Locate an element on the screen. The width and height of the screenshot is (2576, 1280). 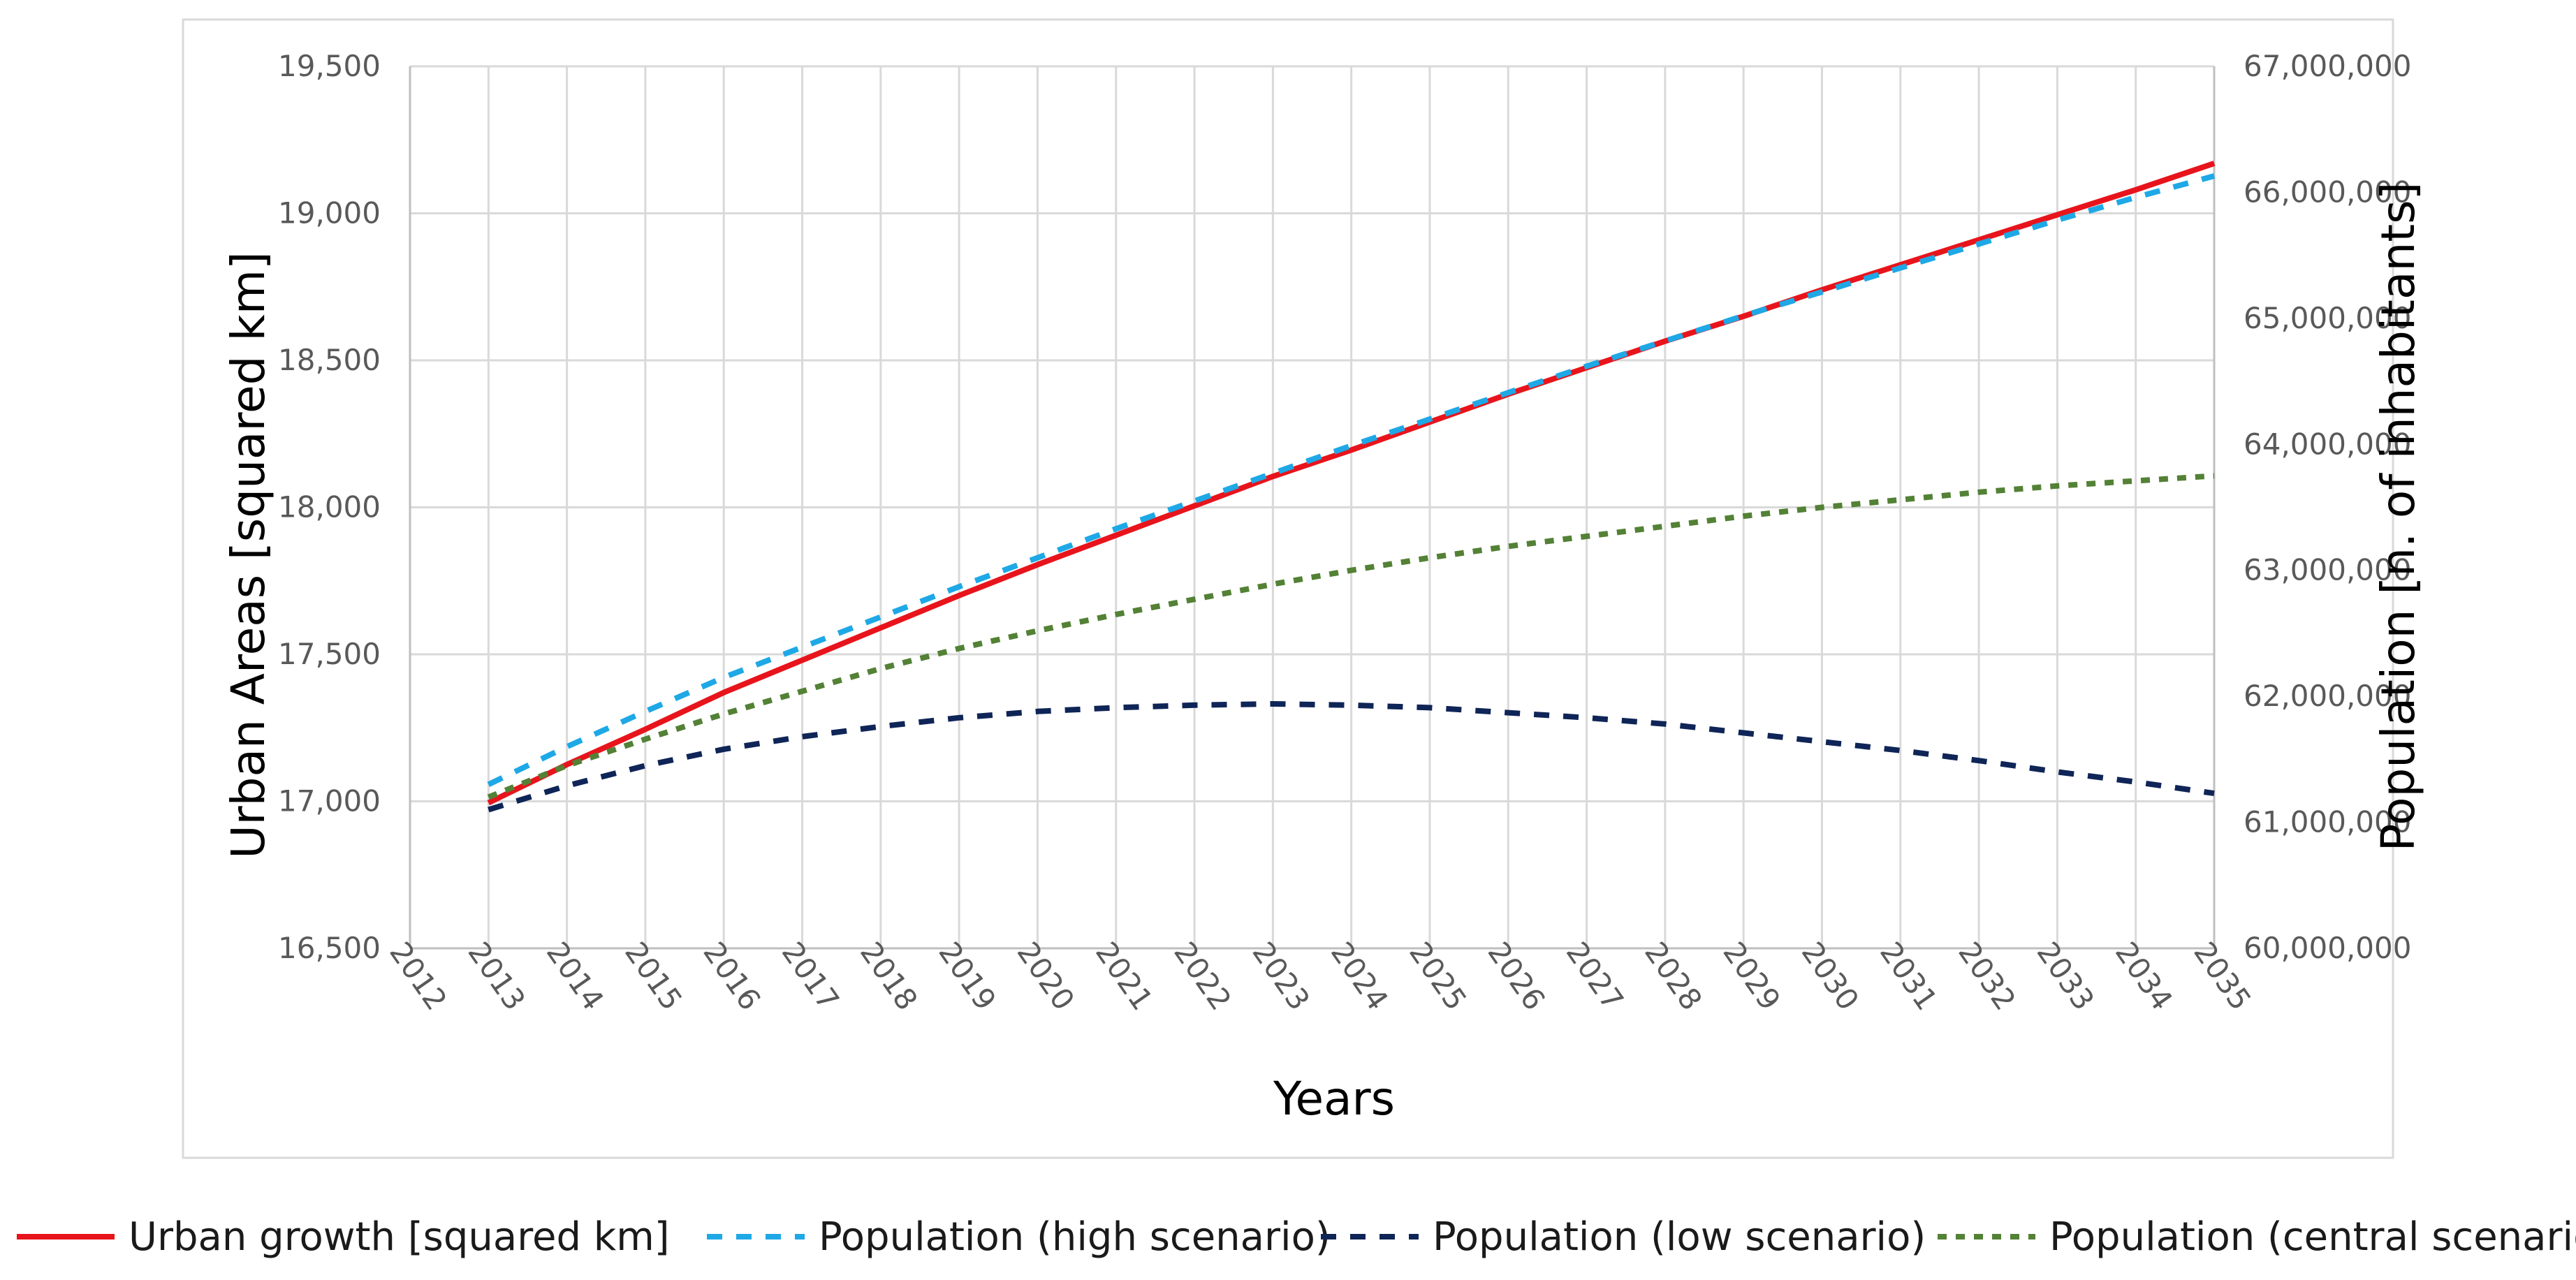
y2-tick-label: 64,000,000 is located at coordinates (2327, 444).